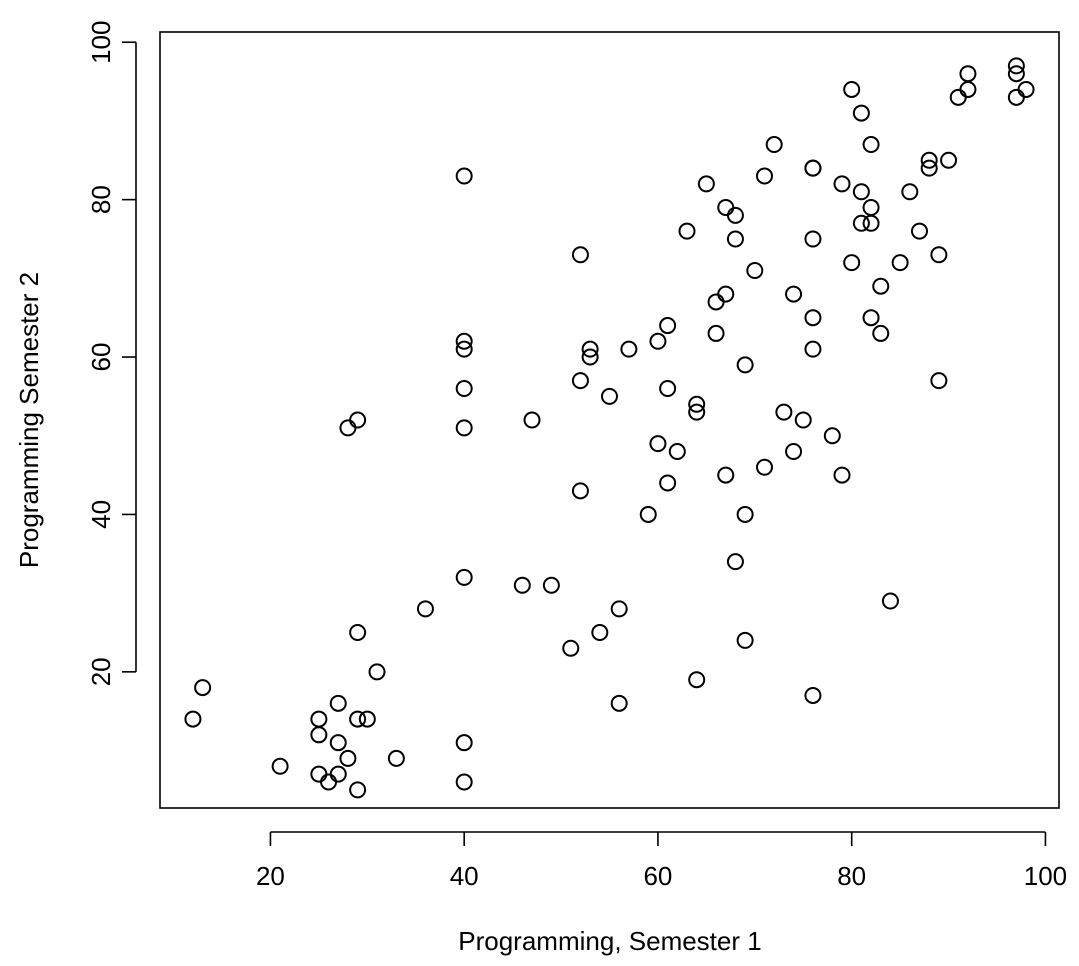 This screenshot has width=1079, height=966. I want to click on y-tick-label: 80, so click(101, 199).